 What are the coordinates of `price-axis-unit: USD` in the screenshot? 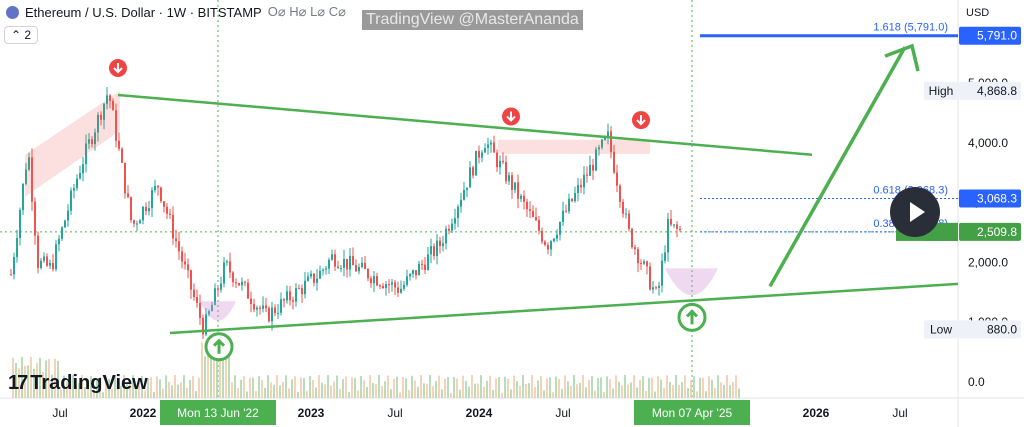 It's located at (977, 13).